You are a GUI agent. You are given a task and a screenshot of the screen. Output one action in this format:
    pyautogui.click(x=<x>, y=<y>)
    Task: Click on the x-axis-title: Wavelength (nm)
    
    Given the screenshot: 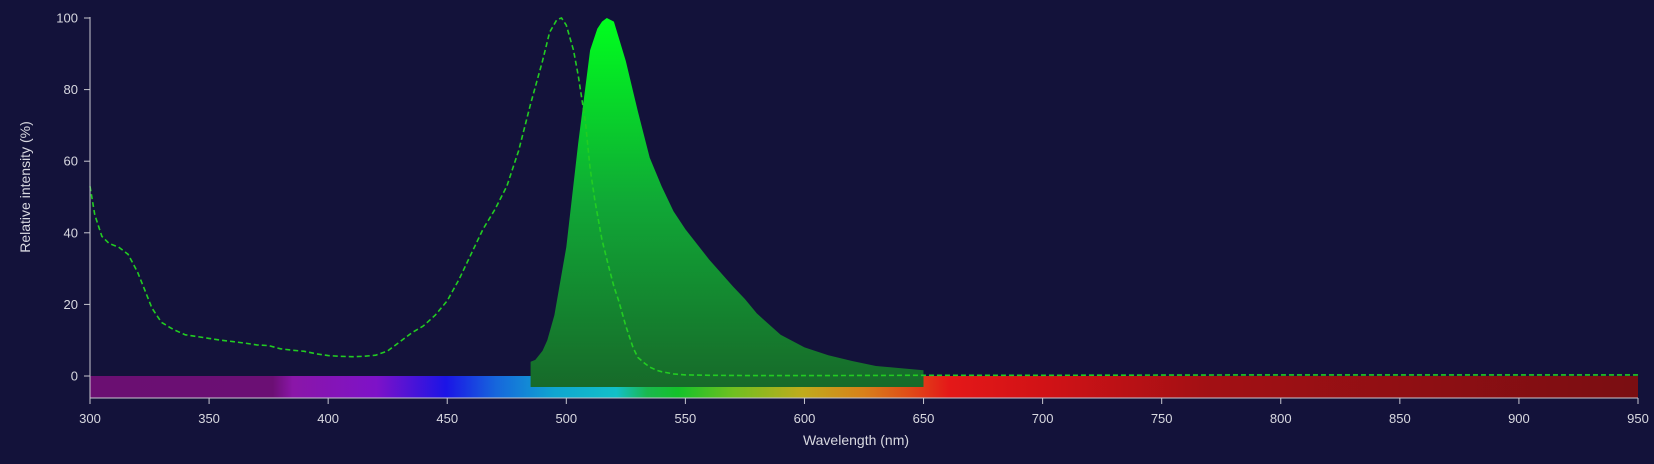 What is the action you would take?
    pyautogui.click(x=856, y=440)
    